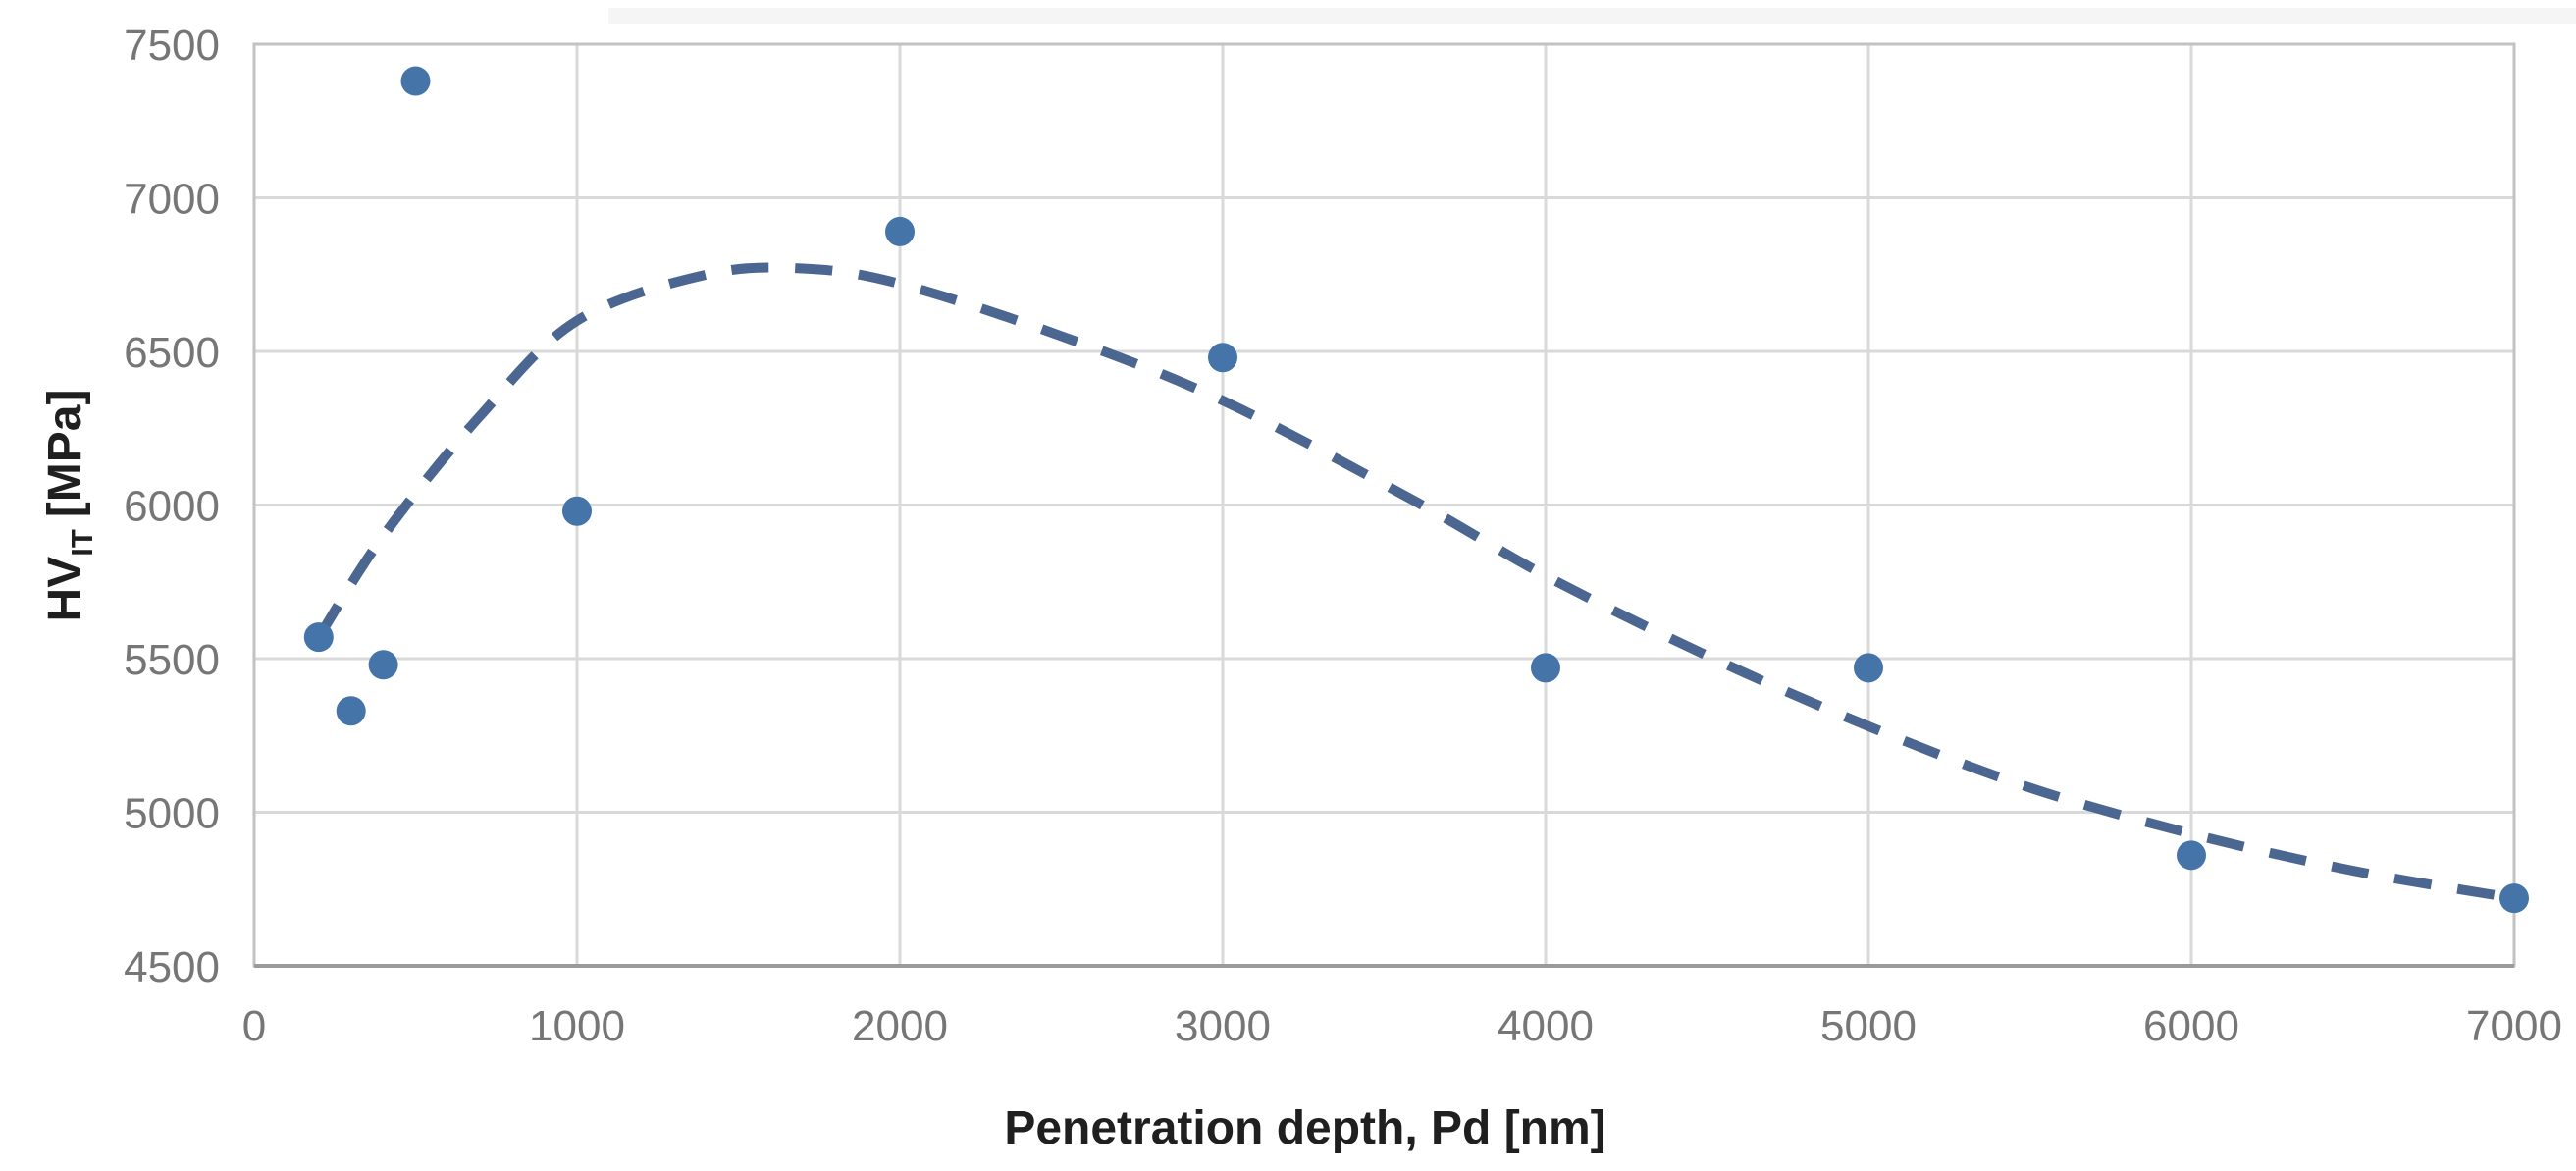  I want to click on scan-artifact, so click(1592, 16).